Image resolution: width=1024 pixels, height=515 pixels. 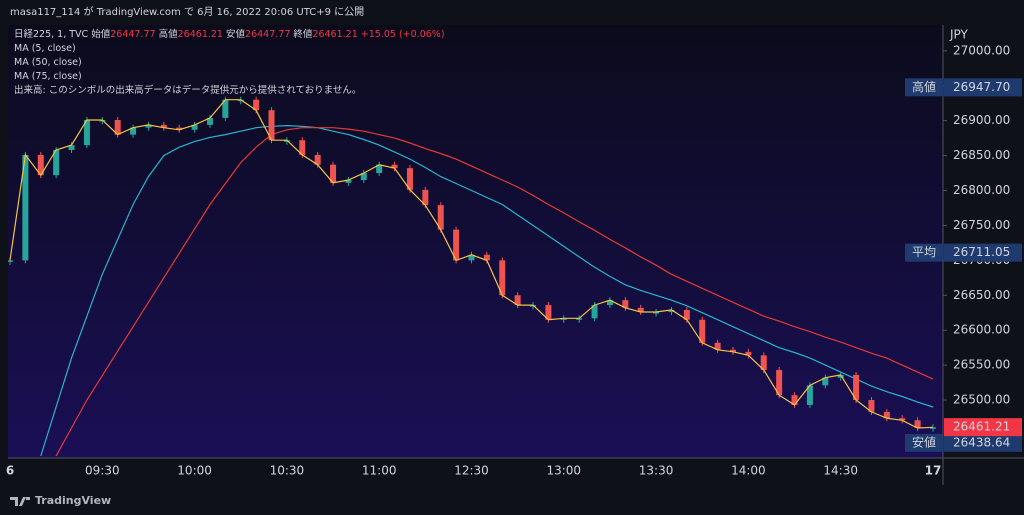 What do you see at coordinates (102, 471) in the screenshot?
I see `x-tick-label: 09:30` at bounding box center [102, 471].